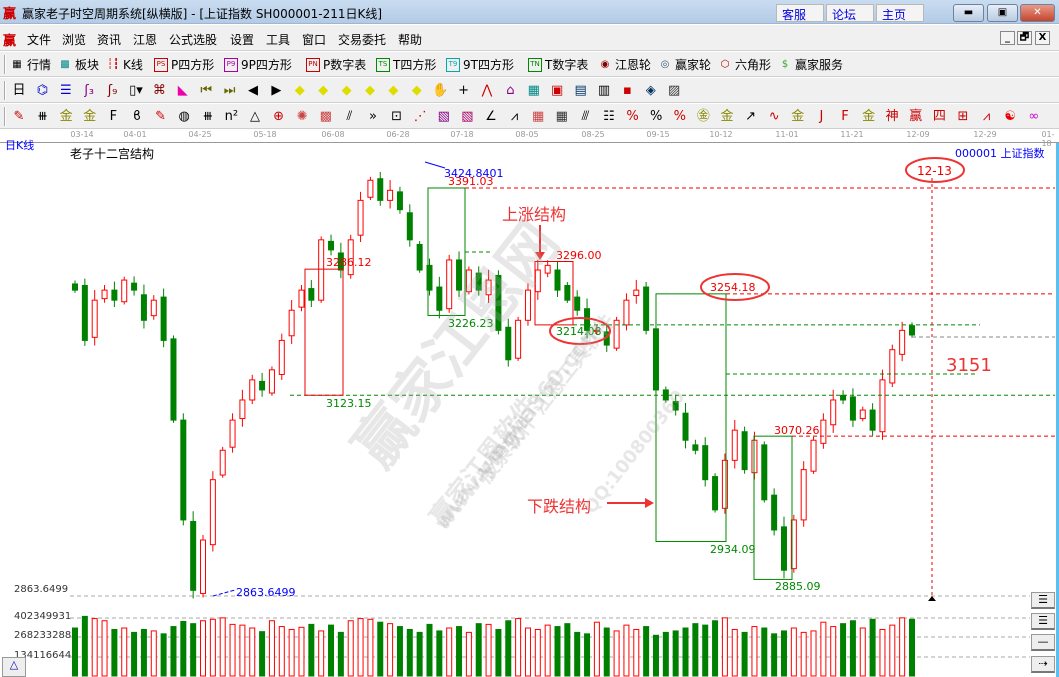 The height and width of the screenshot is (677, 1059). What do you see at coordinates (986, 116) in the screenshot?
I see `trend-icon: ⩘` at bounding box center [986, 116].